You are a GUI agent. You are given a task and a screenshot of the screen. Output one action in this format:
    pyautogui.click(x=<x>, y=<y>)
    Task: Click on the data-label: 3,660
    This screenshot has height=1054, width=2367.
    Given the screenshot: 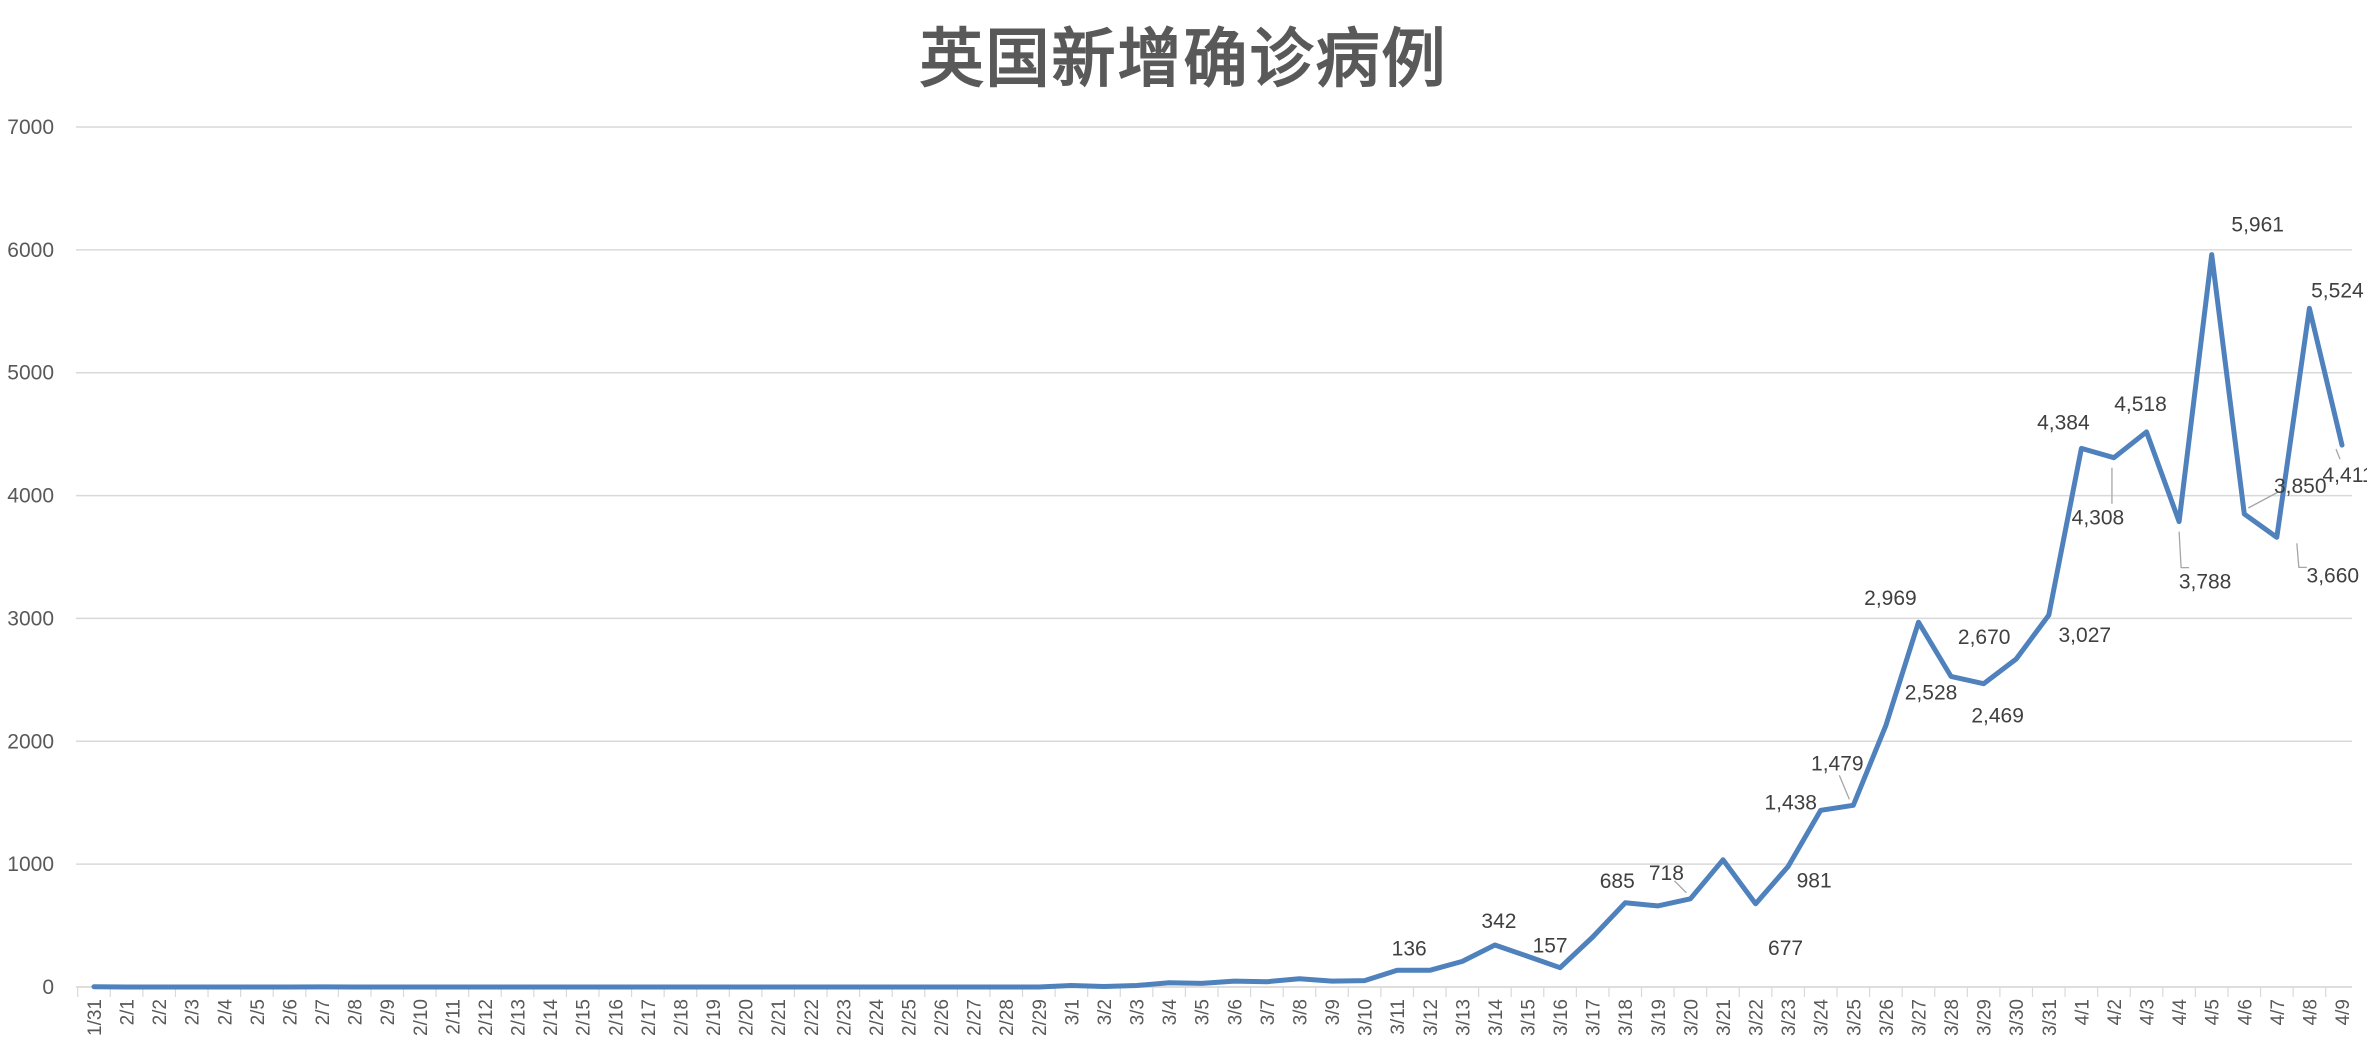 What is the action you would take?
    pyautogui.click(x=2333, y=575)
    